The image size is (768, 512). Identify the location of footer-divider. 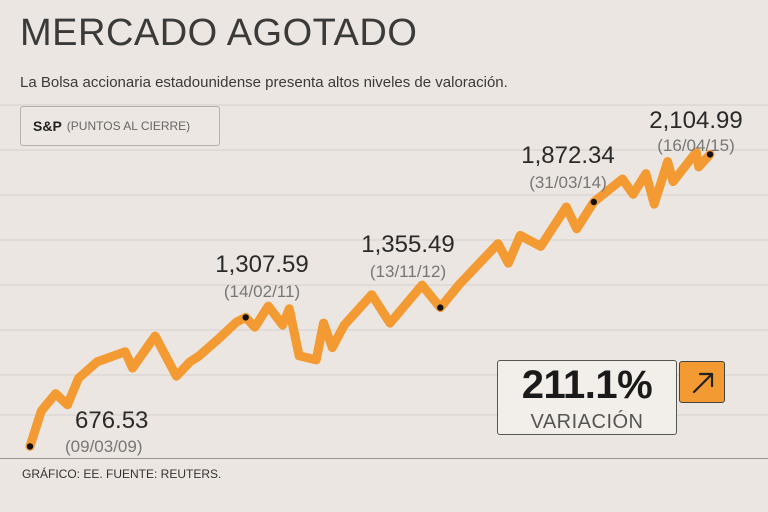
(384, 458).